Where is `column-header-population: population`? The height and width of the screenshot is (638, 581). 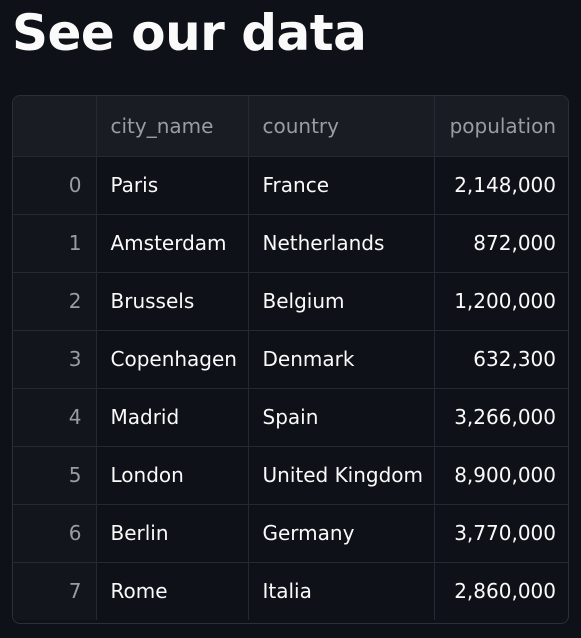 column-header-population: population is located at coordinates (501, 126).